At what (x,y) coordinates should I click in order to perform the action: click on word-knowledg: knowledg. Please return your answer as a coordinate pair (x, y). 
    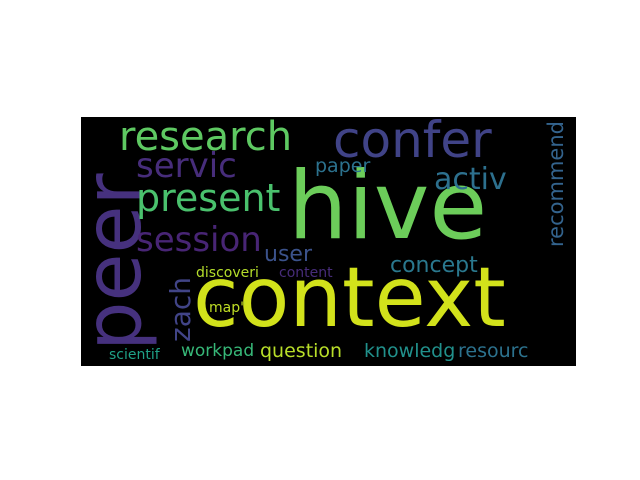
    Looking at the image, I should click on (410, 351).